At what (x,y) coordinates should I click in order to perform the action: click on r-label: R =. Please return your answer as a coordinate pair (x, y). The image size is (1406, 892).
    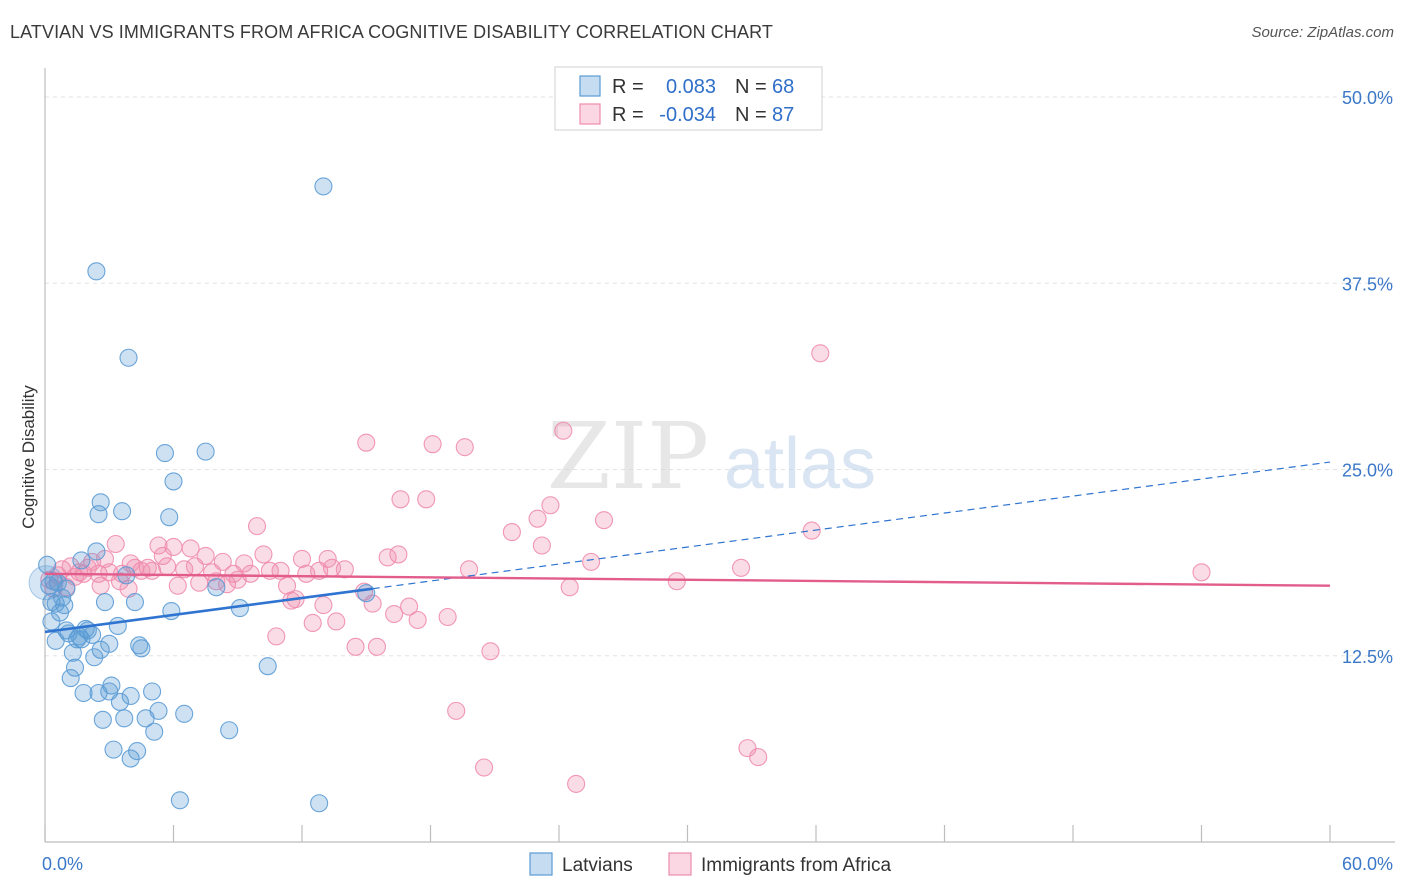
    Looking at the image, I should click on (628, 87).